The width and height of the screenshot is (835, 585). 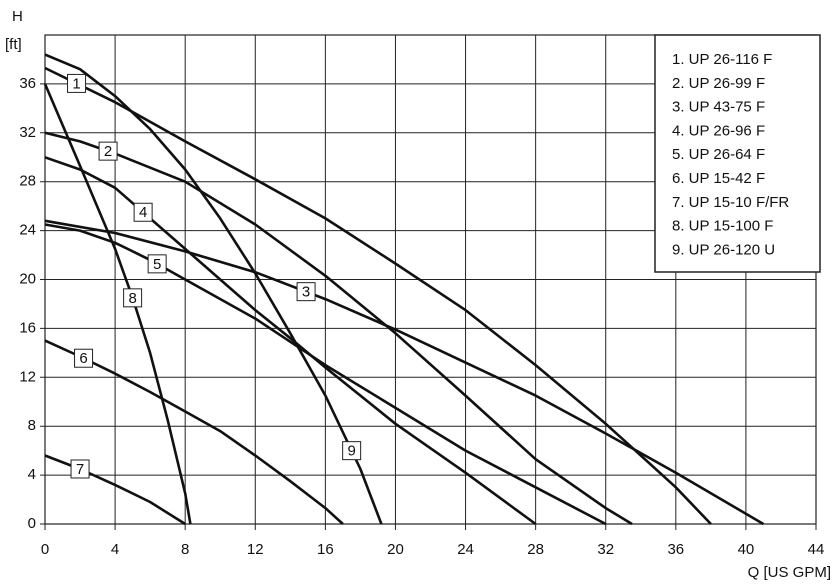 What do you see at coordinates (395, 549) in the screenshot?
I see `x-tick-label: 20` at bounding box center [395, 549].